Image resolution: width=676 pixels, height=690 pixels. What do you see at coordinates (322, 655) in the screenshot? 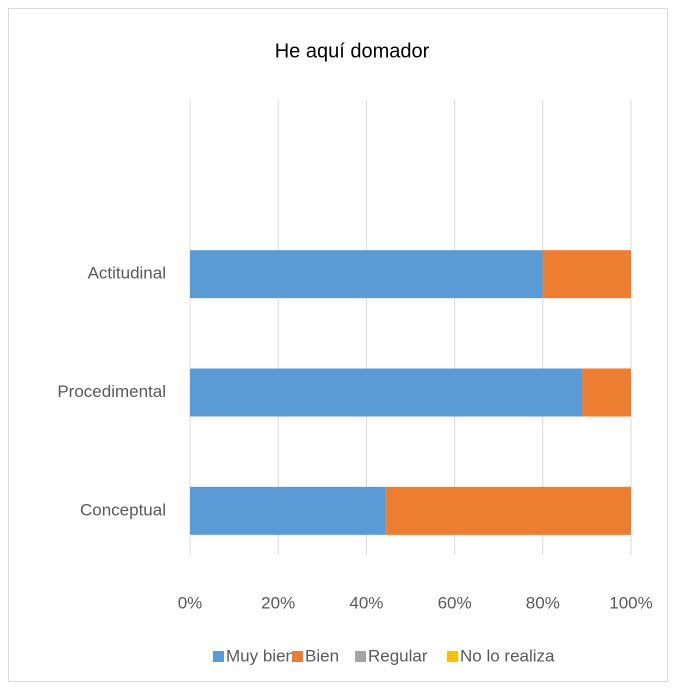
I see `legend-label: Bien` at bounding box center [322, 655].